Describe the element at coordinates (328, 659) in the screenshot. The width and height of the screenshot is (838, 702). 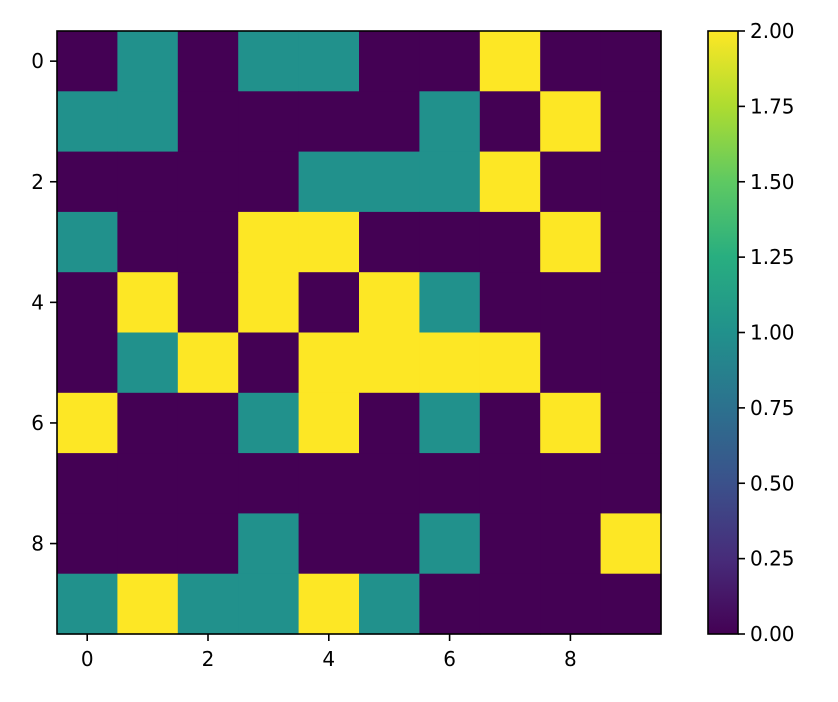
I see `x-tick-label: 4` at that location.